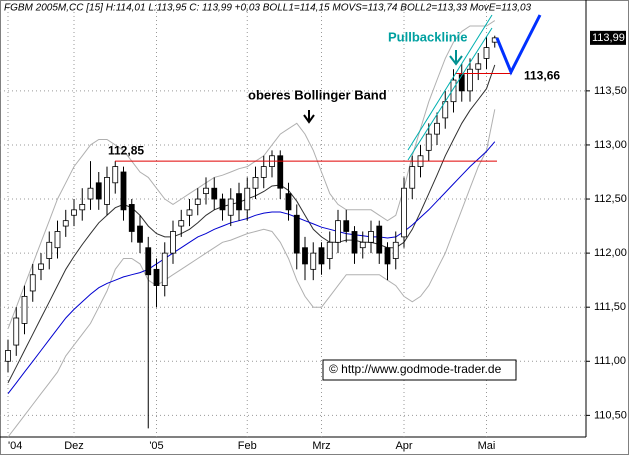 Image resolution: width=629 pixels, height=460 pixels. Describe the element at coordinates (126, 150) in the screenshot. I see `level-label: 112,85` at that location.